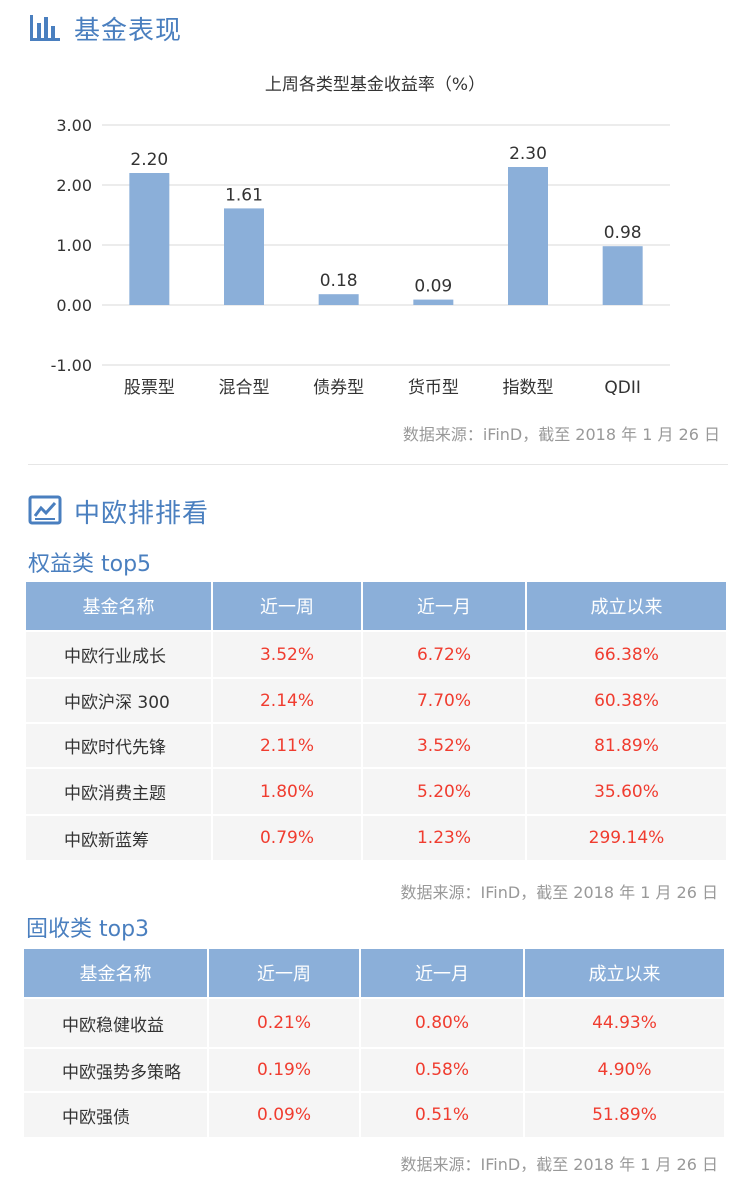 The image size is (750, 1199). I want to click on y-tick-label: 0.00, so click(74, 305).